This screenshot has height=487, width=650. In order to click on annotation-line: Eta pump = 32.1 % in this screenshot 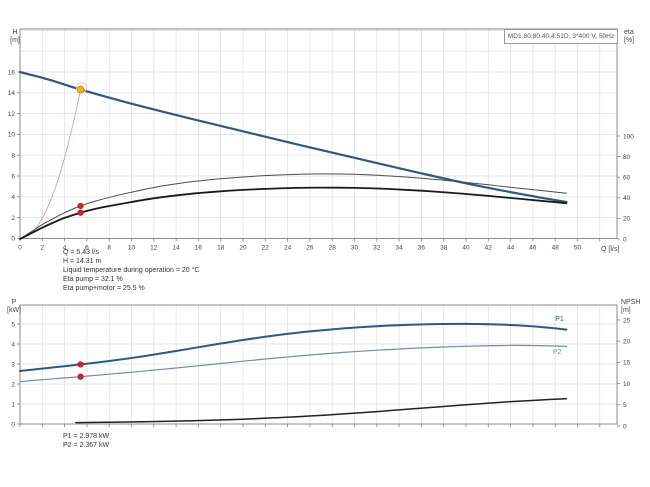, I will do `click(93, 279)`.